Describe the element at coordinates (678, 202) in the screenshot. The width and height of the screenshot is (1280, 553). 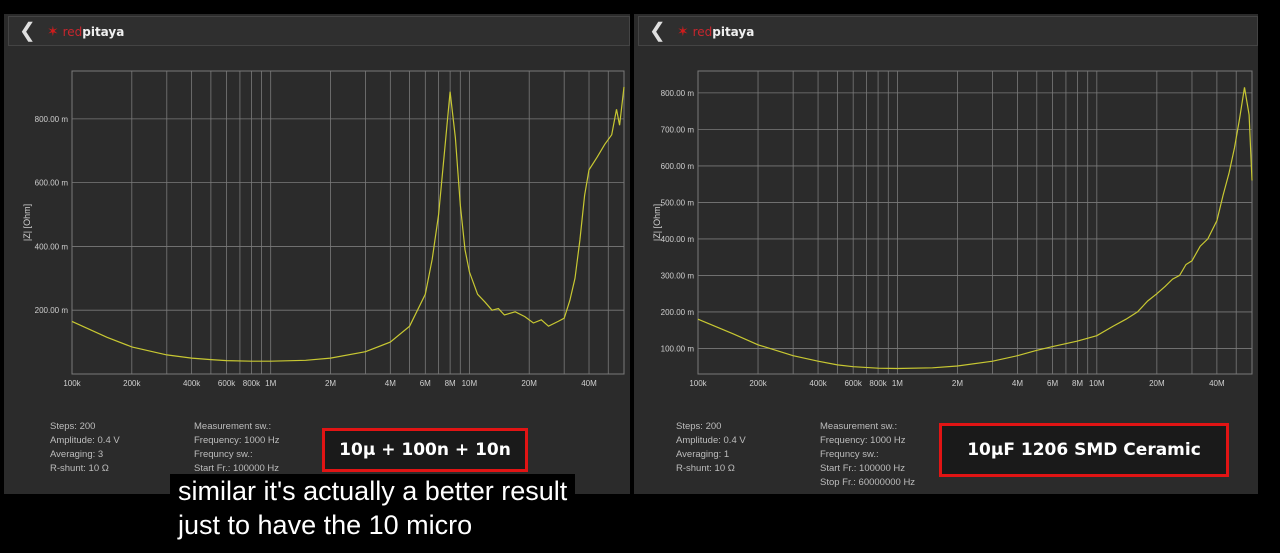
I see `y-tick-label: 500.00 m` at that location.